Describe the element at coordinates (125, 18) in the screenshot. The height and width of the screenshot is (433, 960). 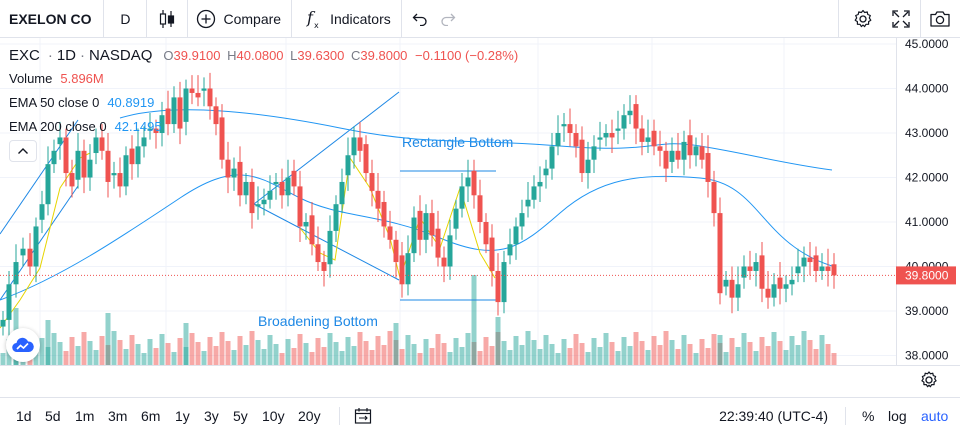
I see `interval-button: D` at that location.